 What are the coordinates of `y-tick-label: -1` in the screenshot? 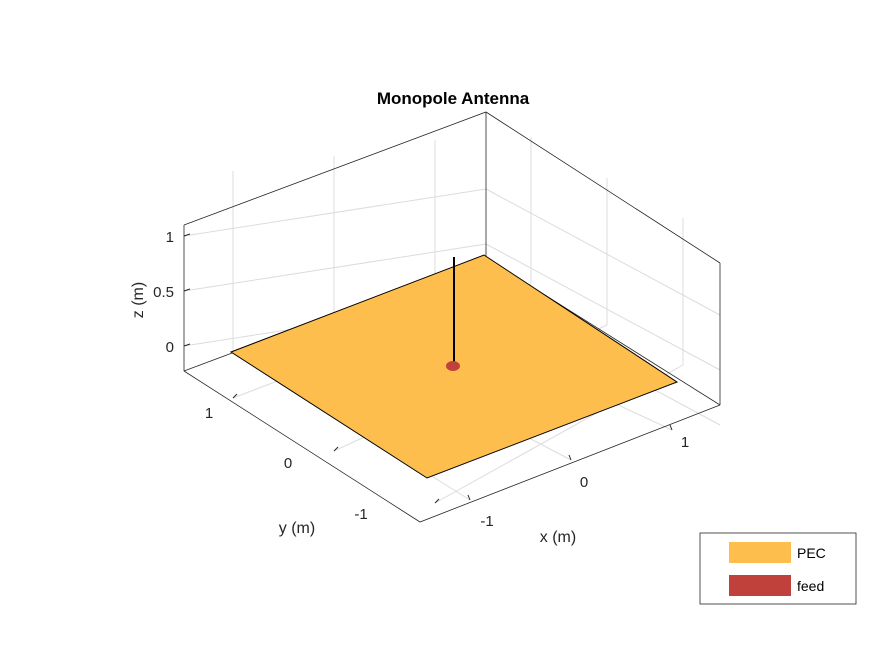 It's located at (360, 514).